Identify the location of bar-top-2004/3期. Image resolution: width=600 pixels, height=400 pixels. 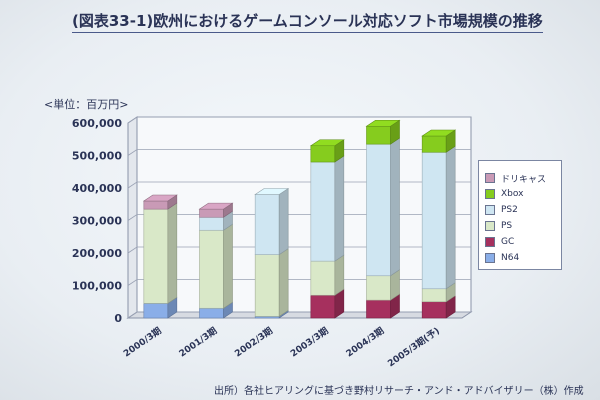
(383, 123).